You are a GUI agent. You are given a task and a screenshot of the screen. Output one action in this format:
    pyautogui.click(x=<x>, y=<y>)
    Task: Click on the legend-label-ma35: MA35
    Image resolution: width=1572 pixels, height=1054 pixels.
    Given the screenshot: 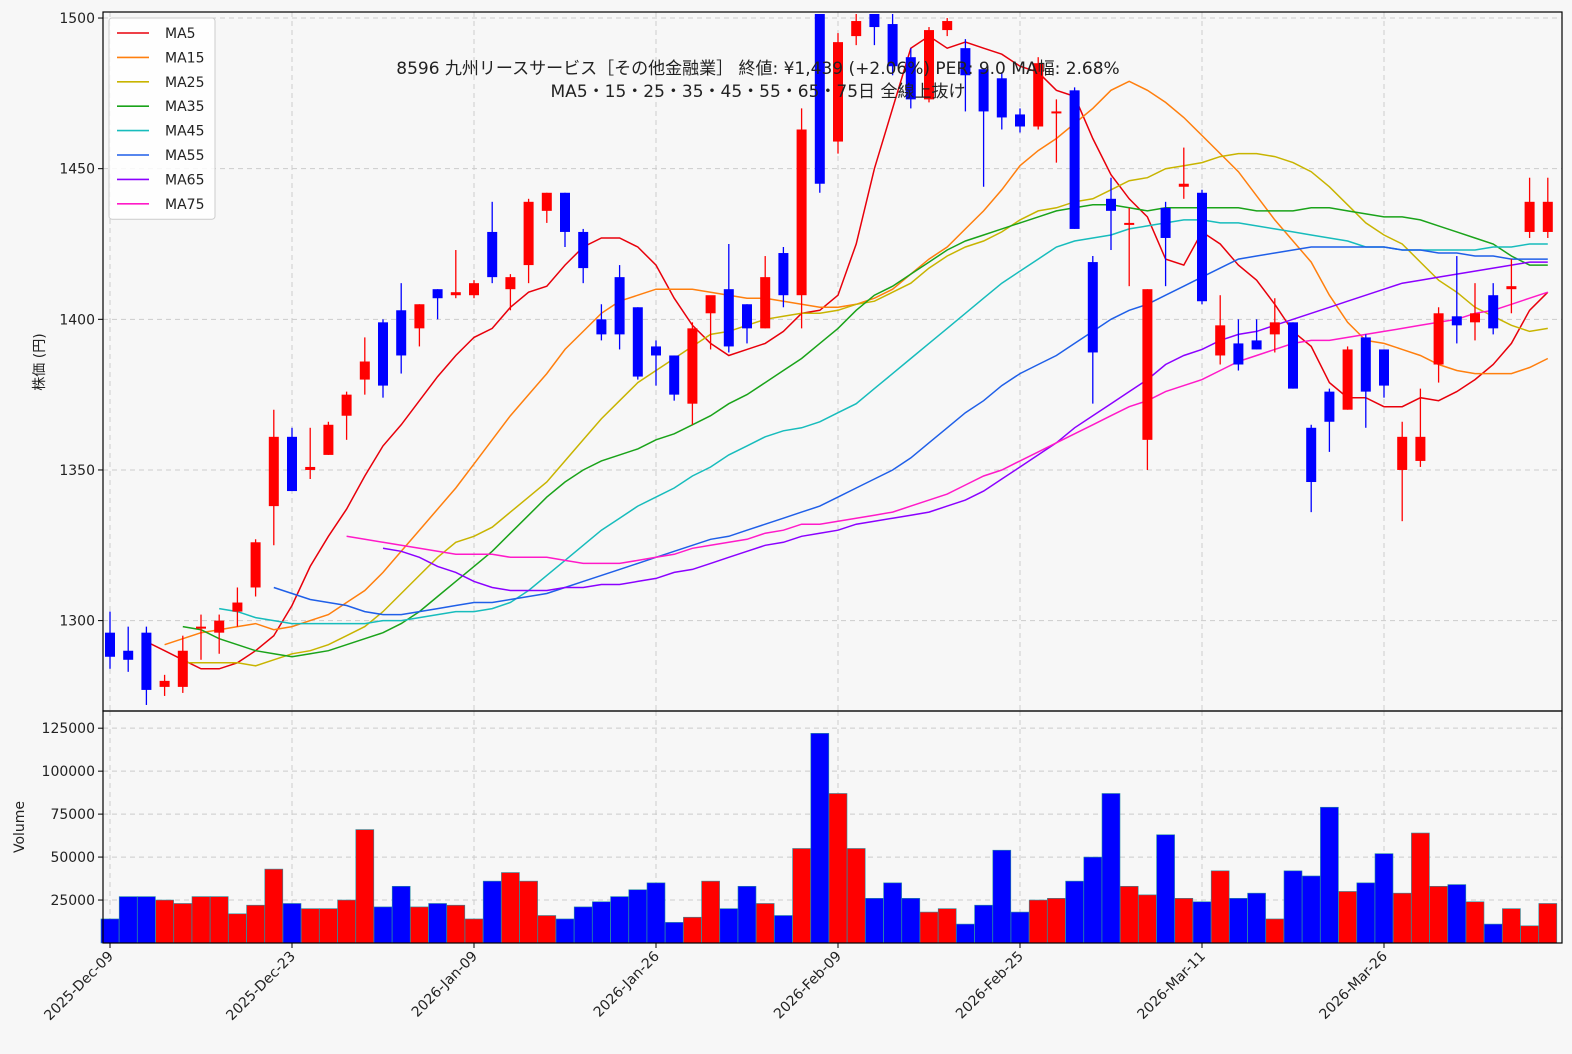 What is the action you would take?
    pyautogui.click(x=184, y=107)
    